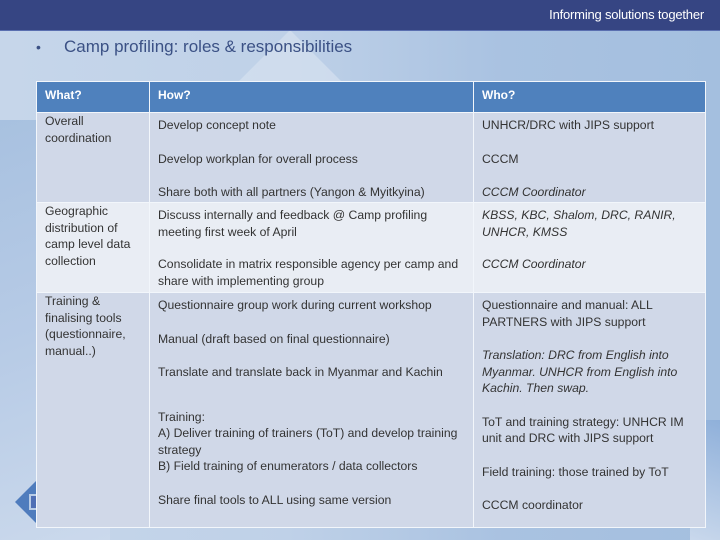  I want to click on how-entry: Develop workplan for overall process, so click(258, 158).